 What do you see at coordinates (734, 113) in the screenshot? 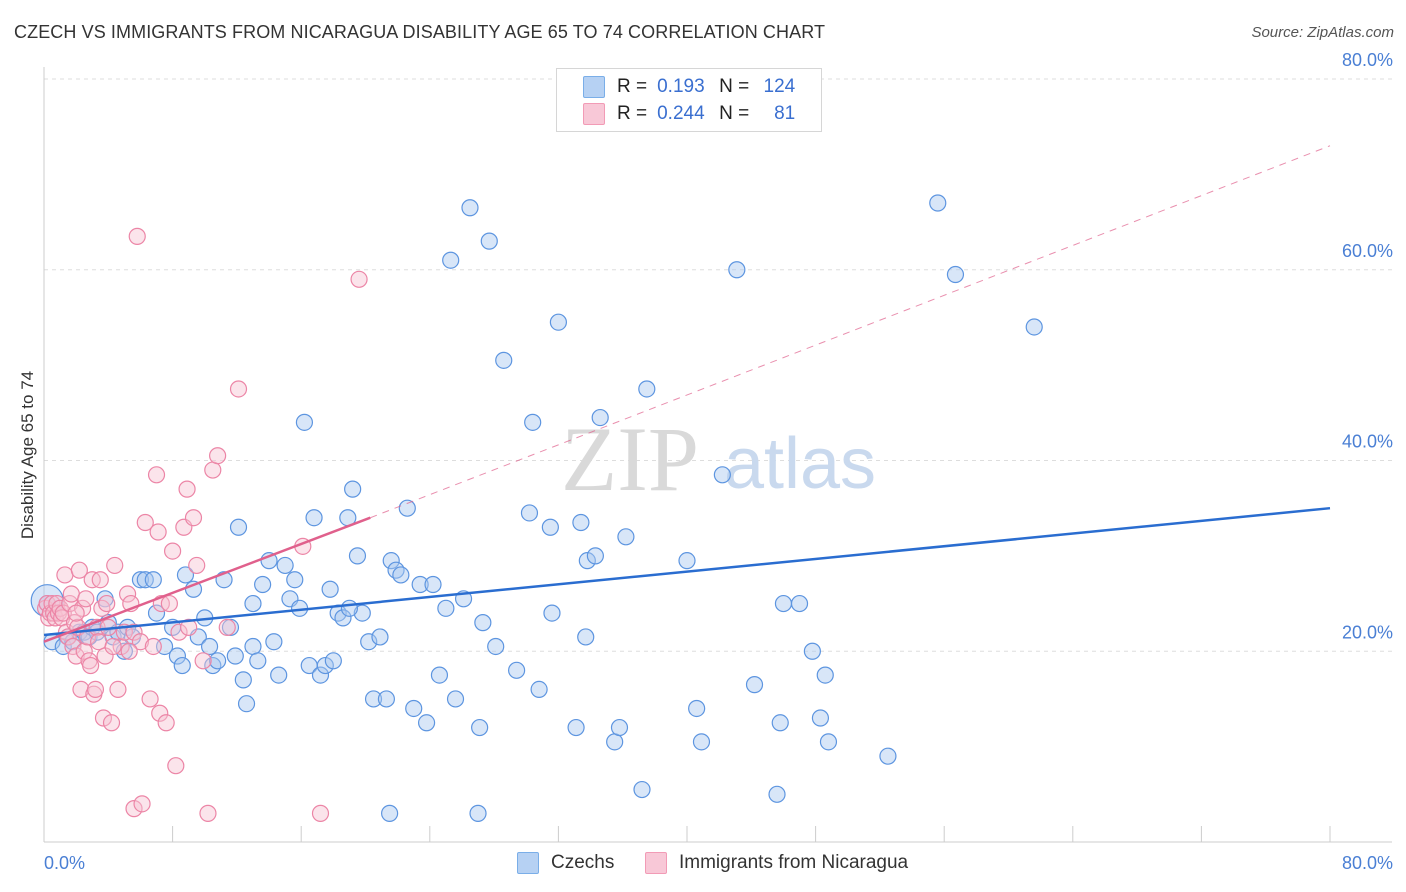
I see `legend-n-label: N =` at bounding box center [734, 113].